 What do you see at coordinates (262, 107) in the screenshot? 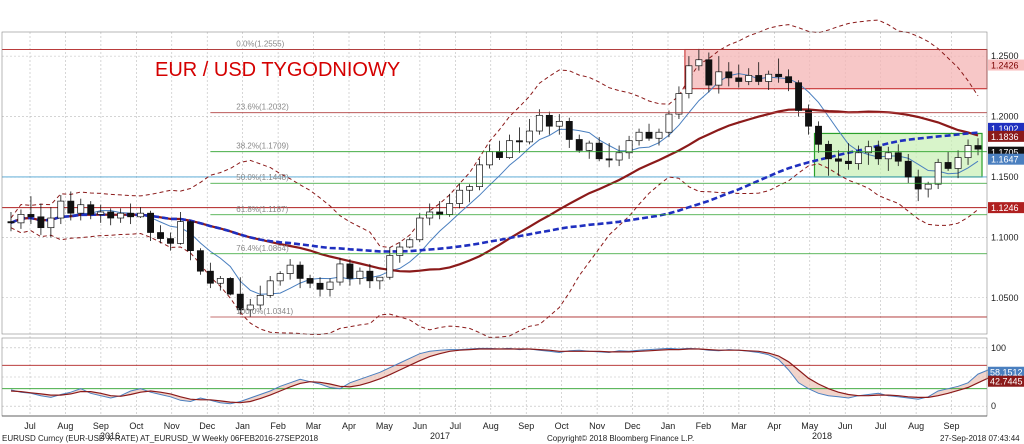
I see `fib-label: 23.6%(1.2032)` at bounding box center [262, 107].